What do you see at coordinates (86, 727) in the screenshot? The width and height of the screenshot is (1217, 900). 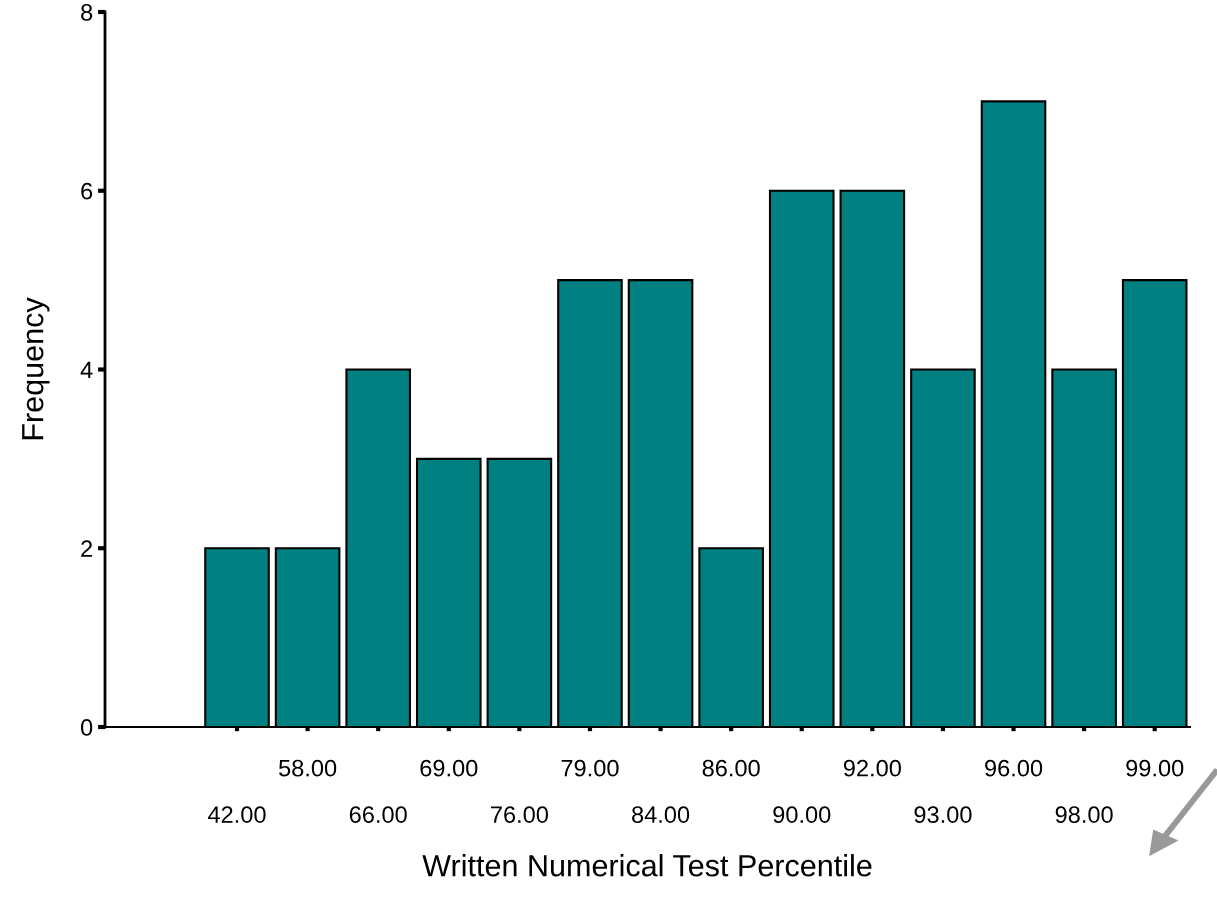 I see `y-tick-label: 0` at bounding box center [86, 727].